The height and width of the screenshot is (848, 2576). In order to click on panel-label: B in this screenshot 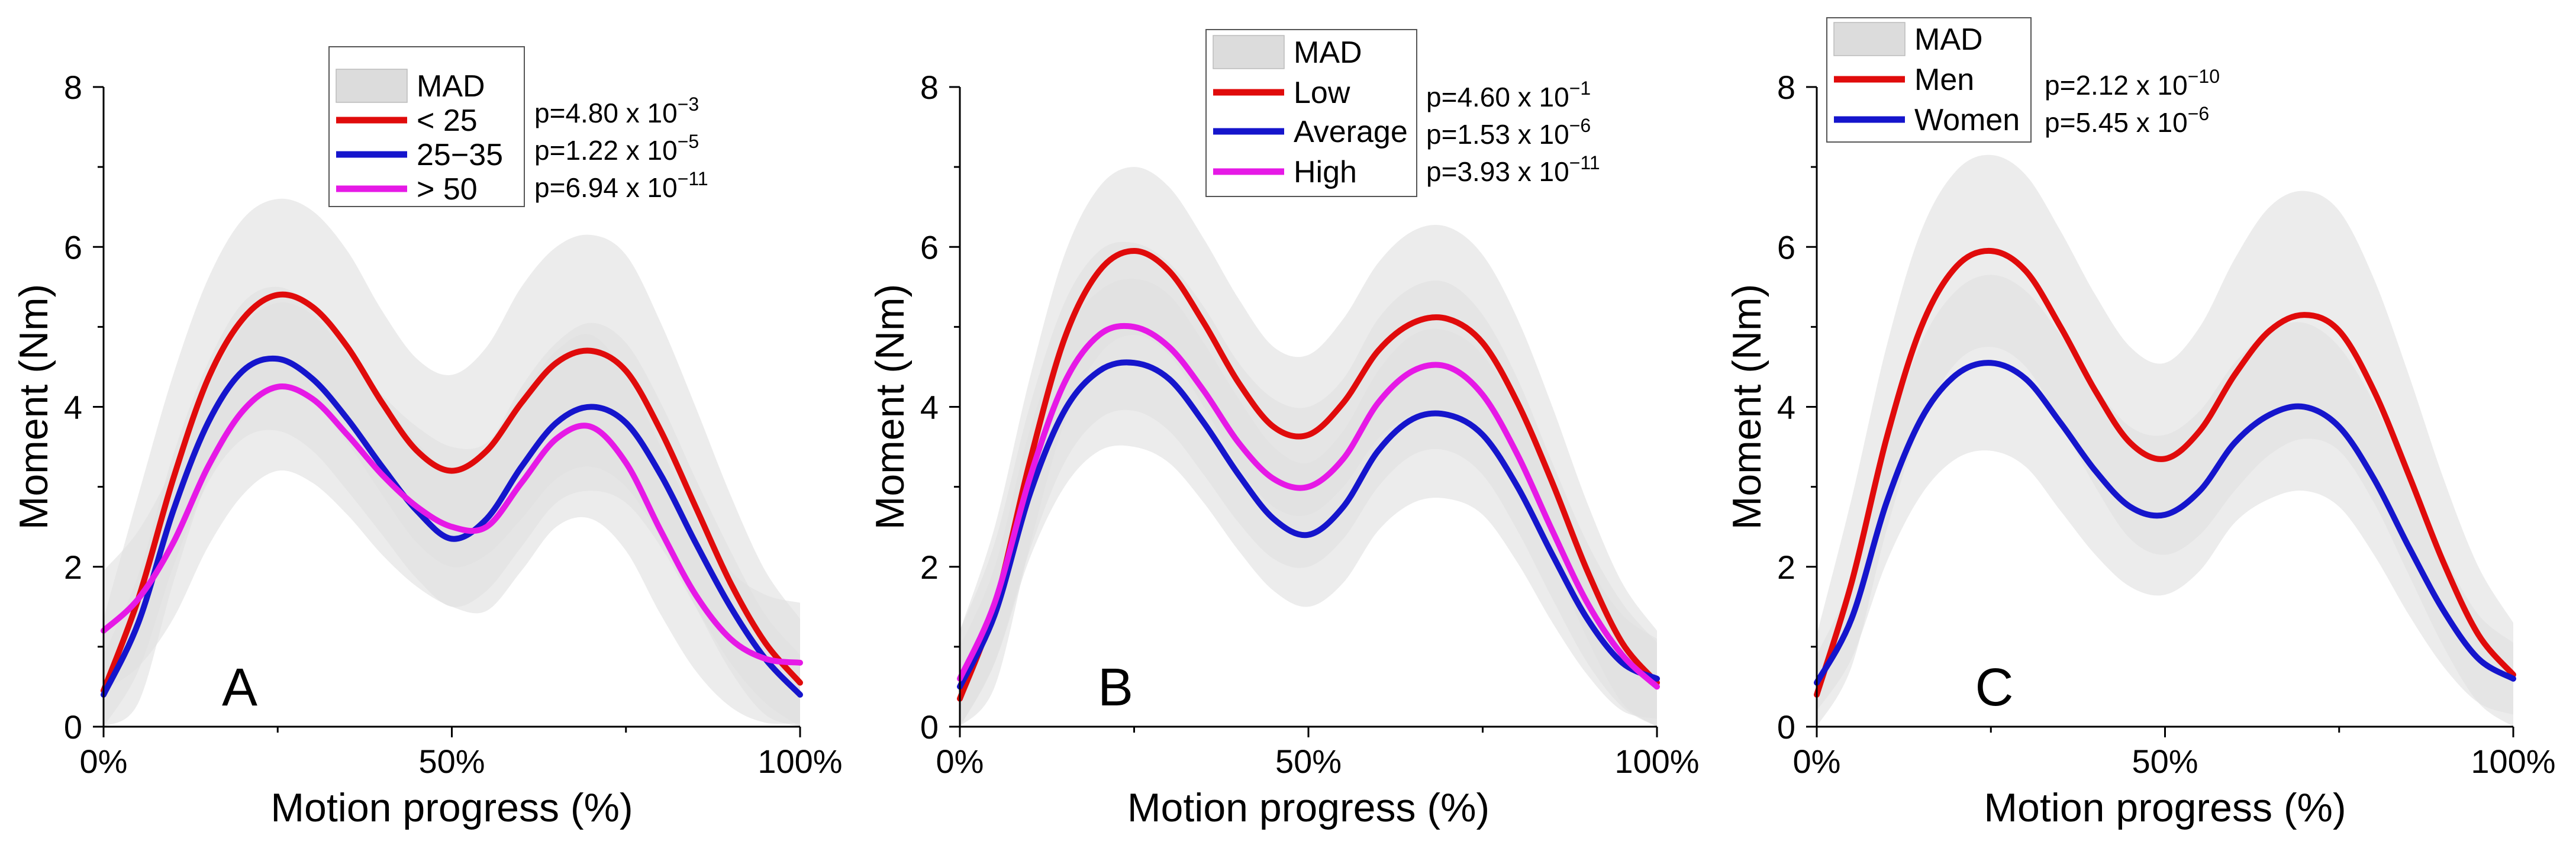, I will do `click(1115, 688)`.